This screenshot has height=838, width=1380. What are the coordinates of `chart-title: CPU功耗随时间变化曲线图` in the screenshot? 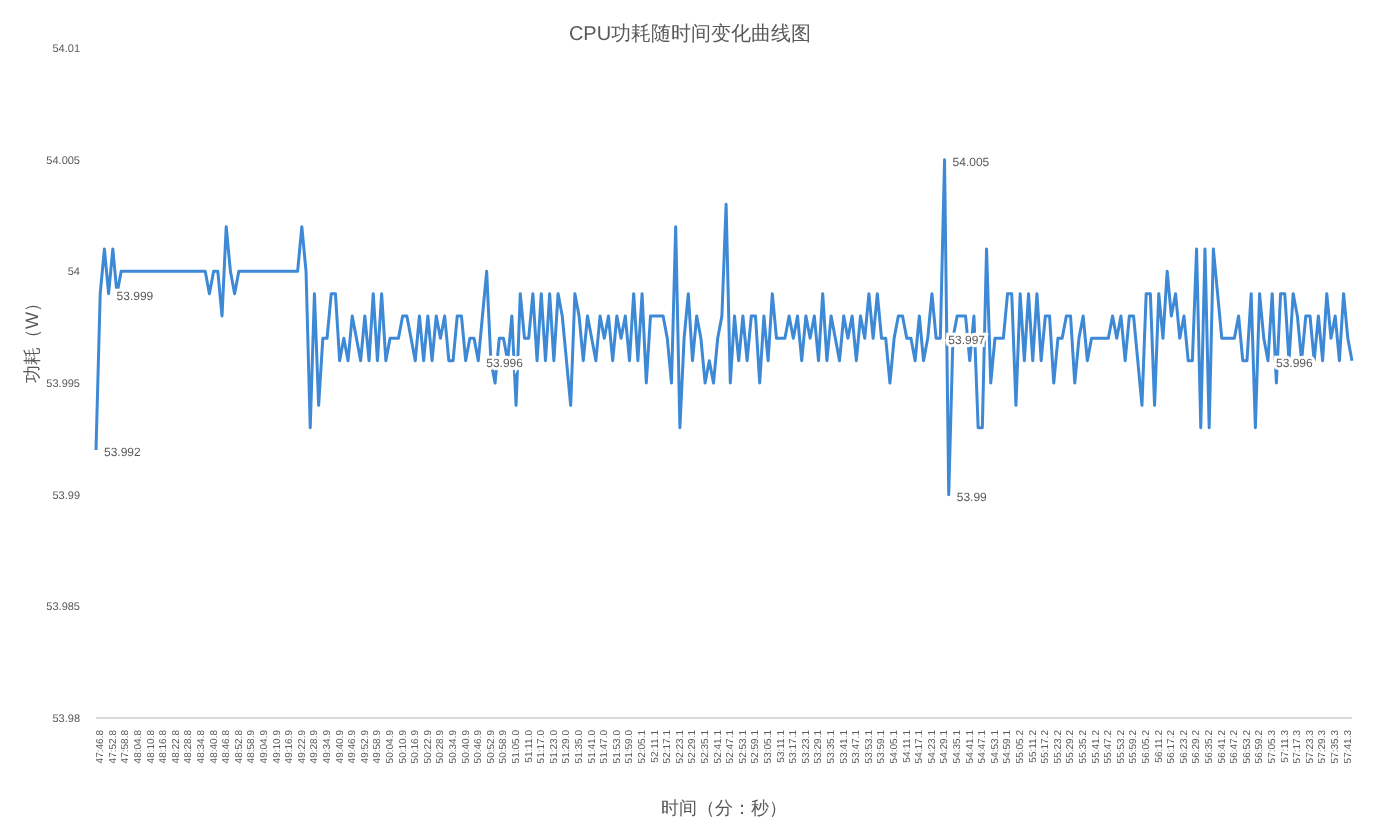 It's located at (690, 35).